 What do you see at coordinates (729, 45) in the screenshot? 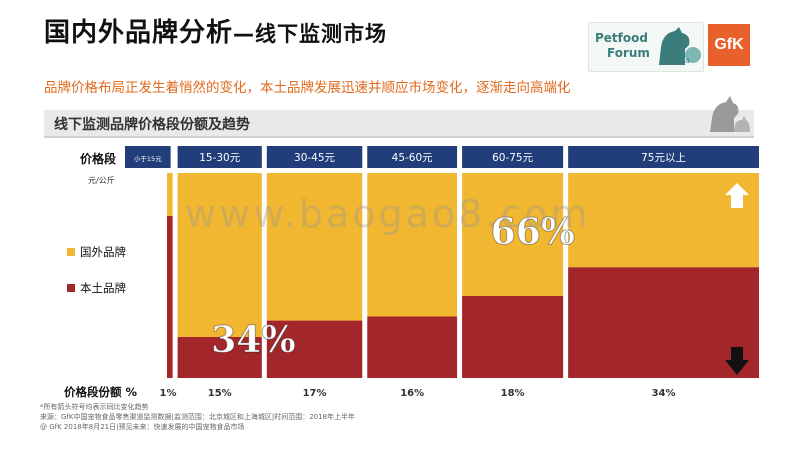
I see `gfk-logo: GfK` at bounding box center [729, 45].